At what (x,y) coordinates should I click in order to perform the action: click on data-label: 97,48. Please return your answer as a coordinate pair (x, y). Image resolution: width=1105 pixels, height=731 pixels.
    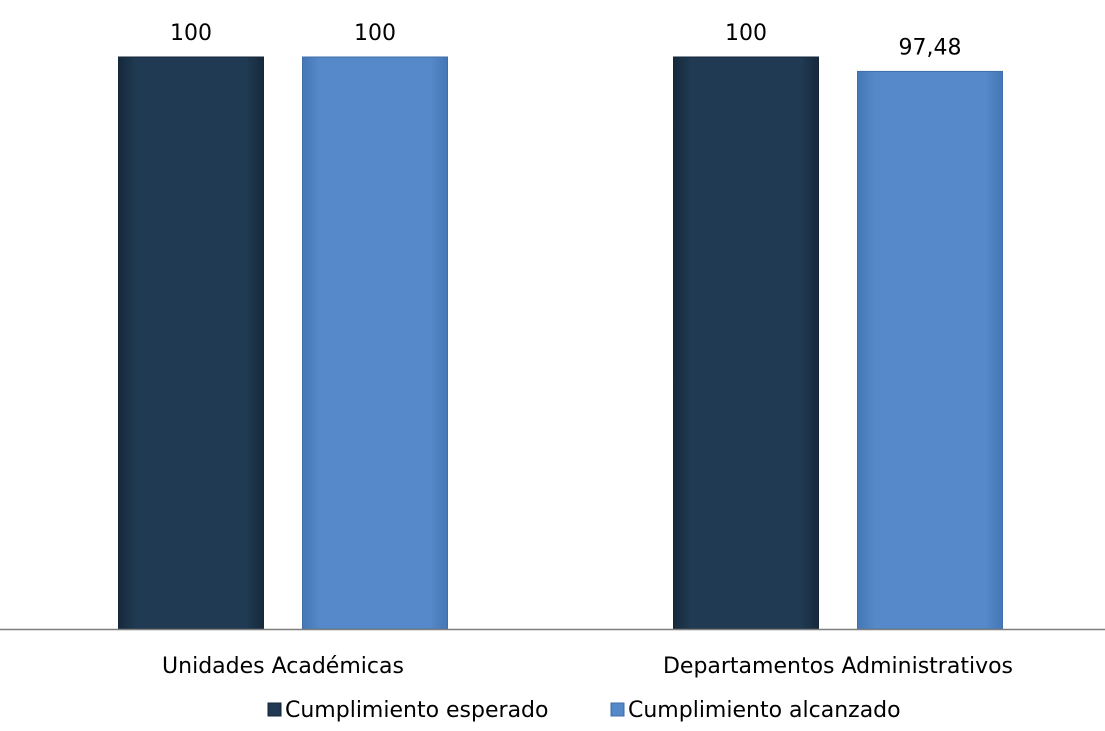
    Looking at the image, I should click on (930, 47).